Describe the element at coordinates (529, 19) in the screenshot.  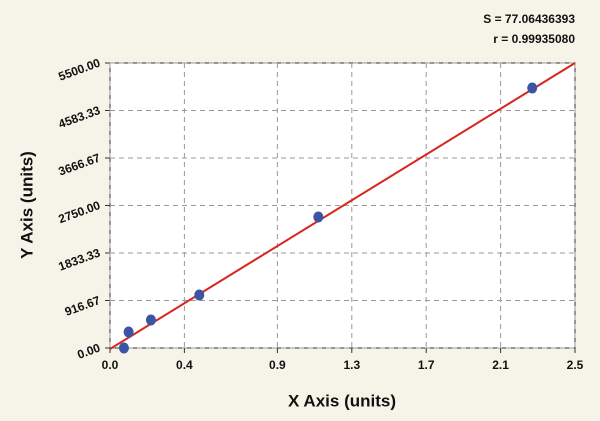
I see `annotation: S = 77.06436393` at that location.